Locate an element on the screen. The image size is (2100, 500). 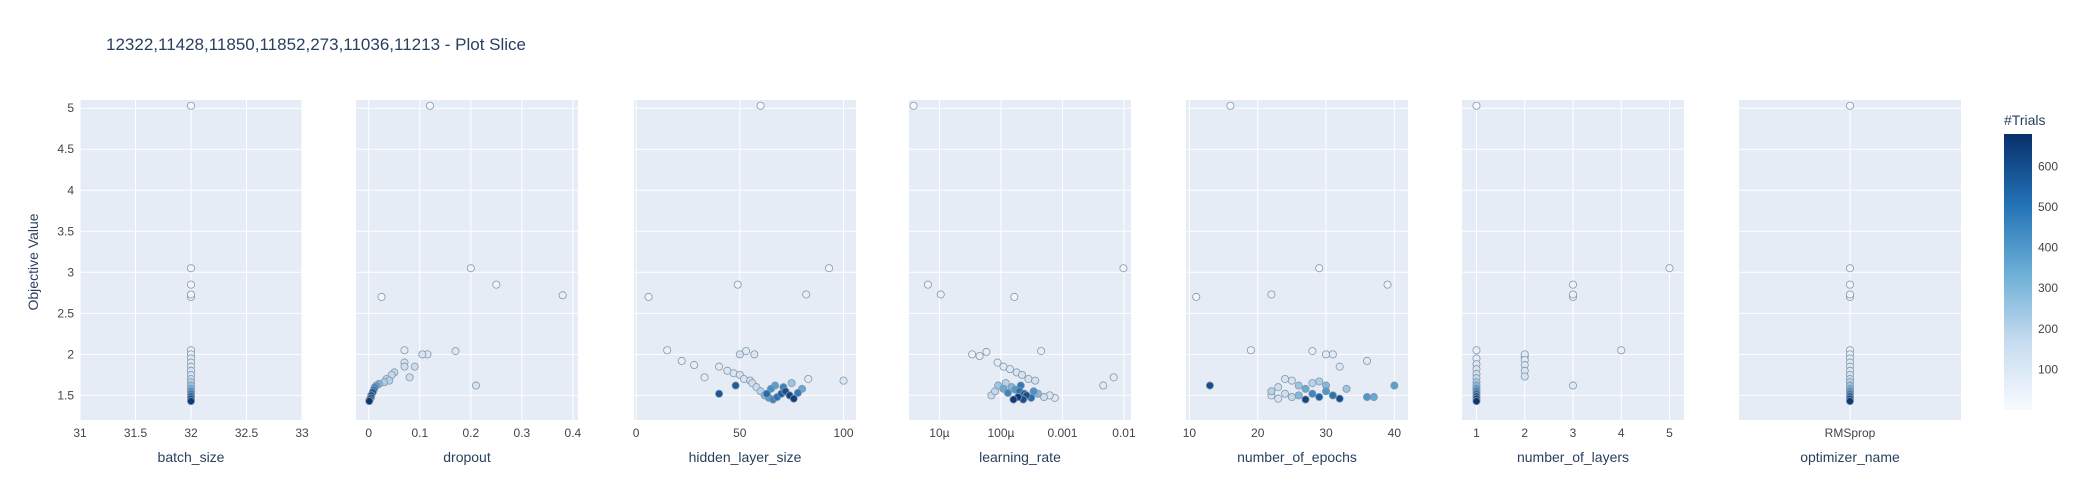
subplot-batch_size: 1.5 2 2.5 3 3.5 4 4.5 5 31 31.5 32 32.5 33 batch_size is located at coordinates (183, 282).